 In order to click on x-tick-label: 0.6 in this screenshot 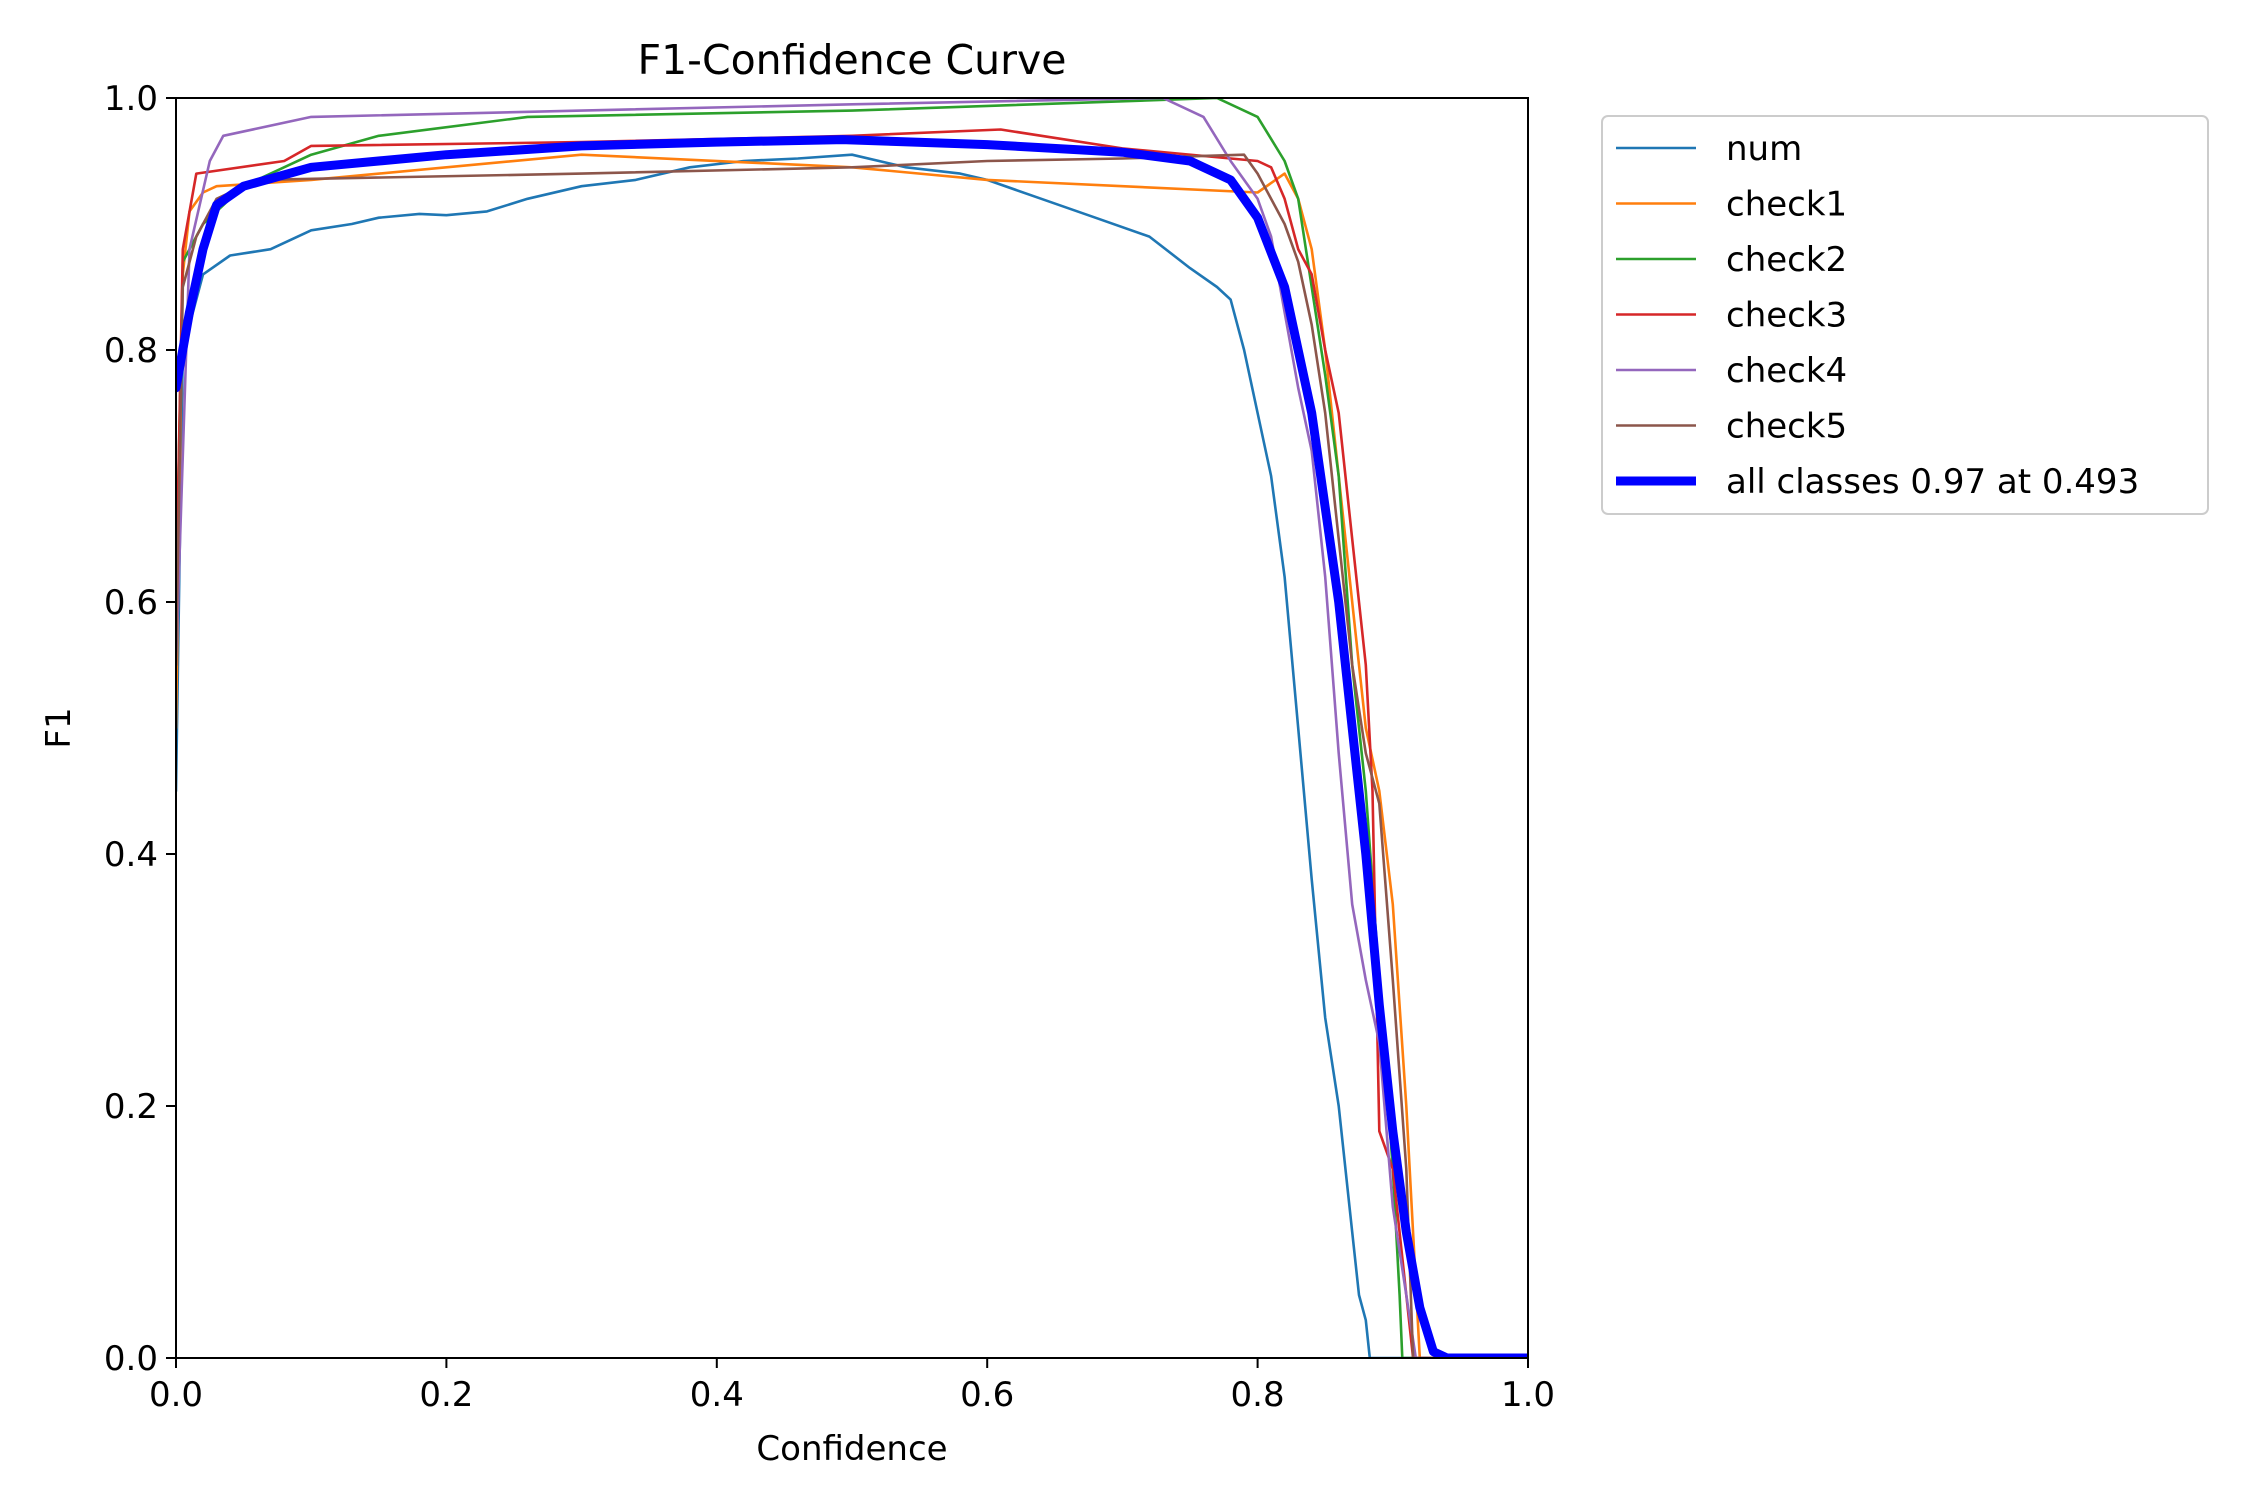, I will do `click(987, 1395)`.